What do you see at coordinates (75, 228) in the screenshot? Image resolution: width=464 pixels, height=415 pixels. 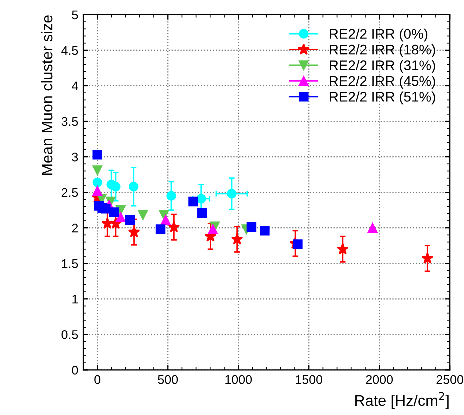 I see `y-tick-label: 2` at bounding box center [75, 228].